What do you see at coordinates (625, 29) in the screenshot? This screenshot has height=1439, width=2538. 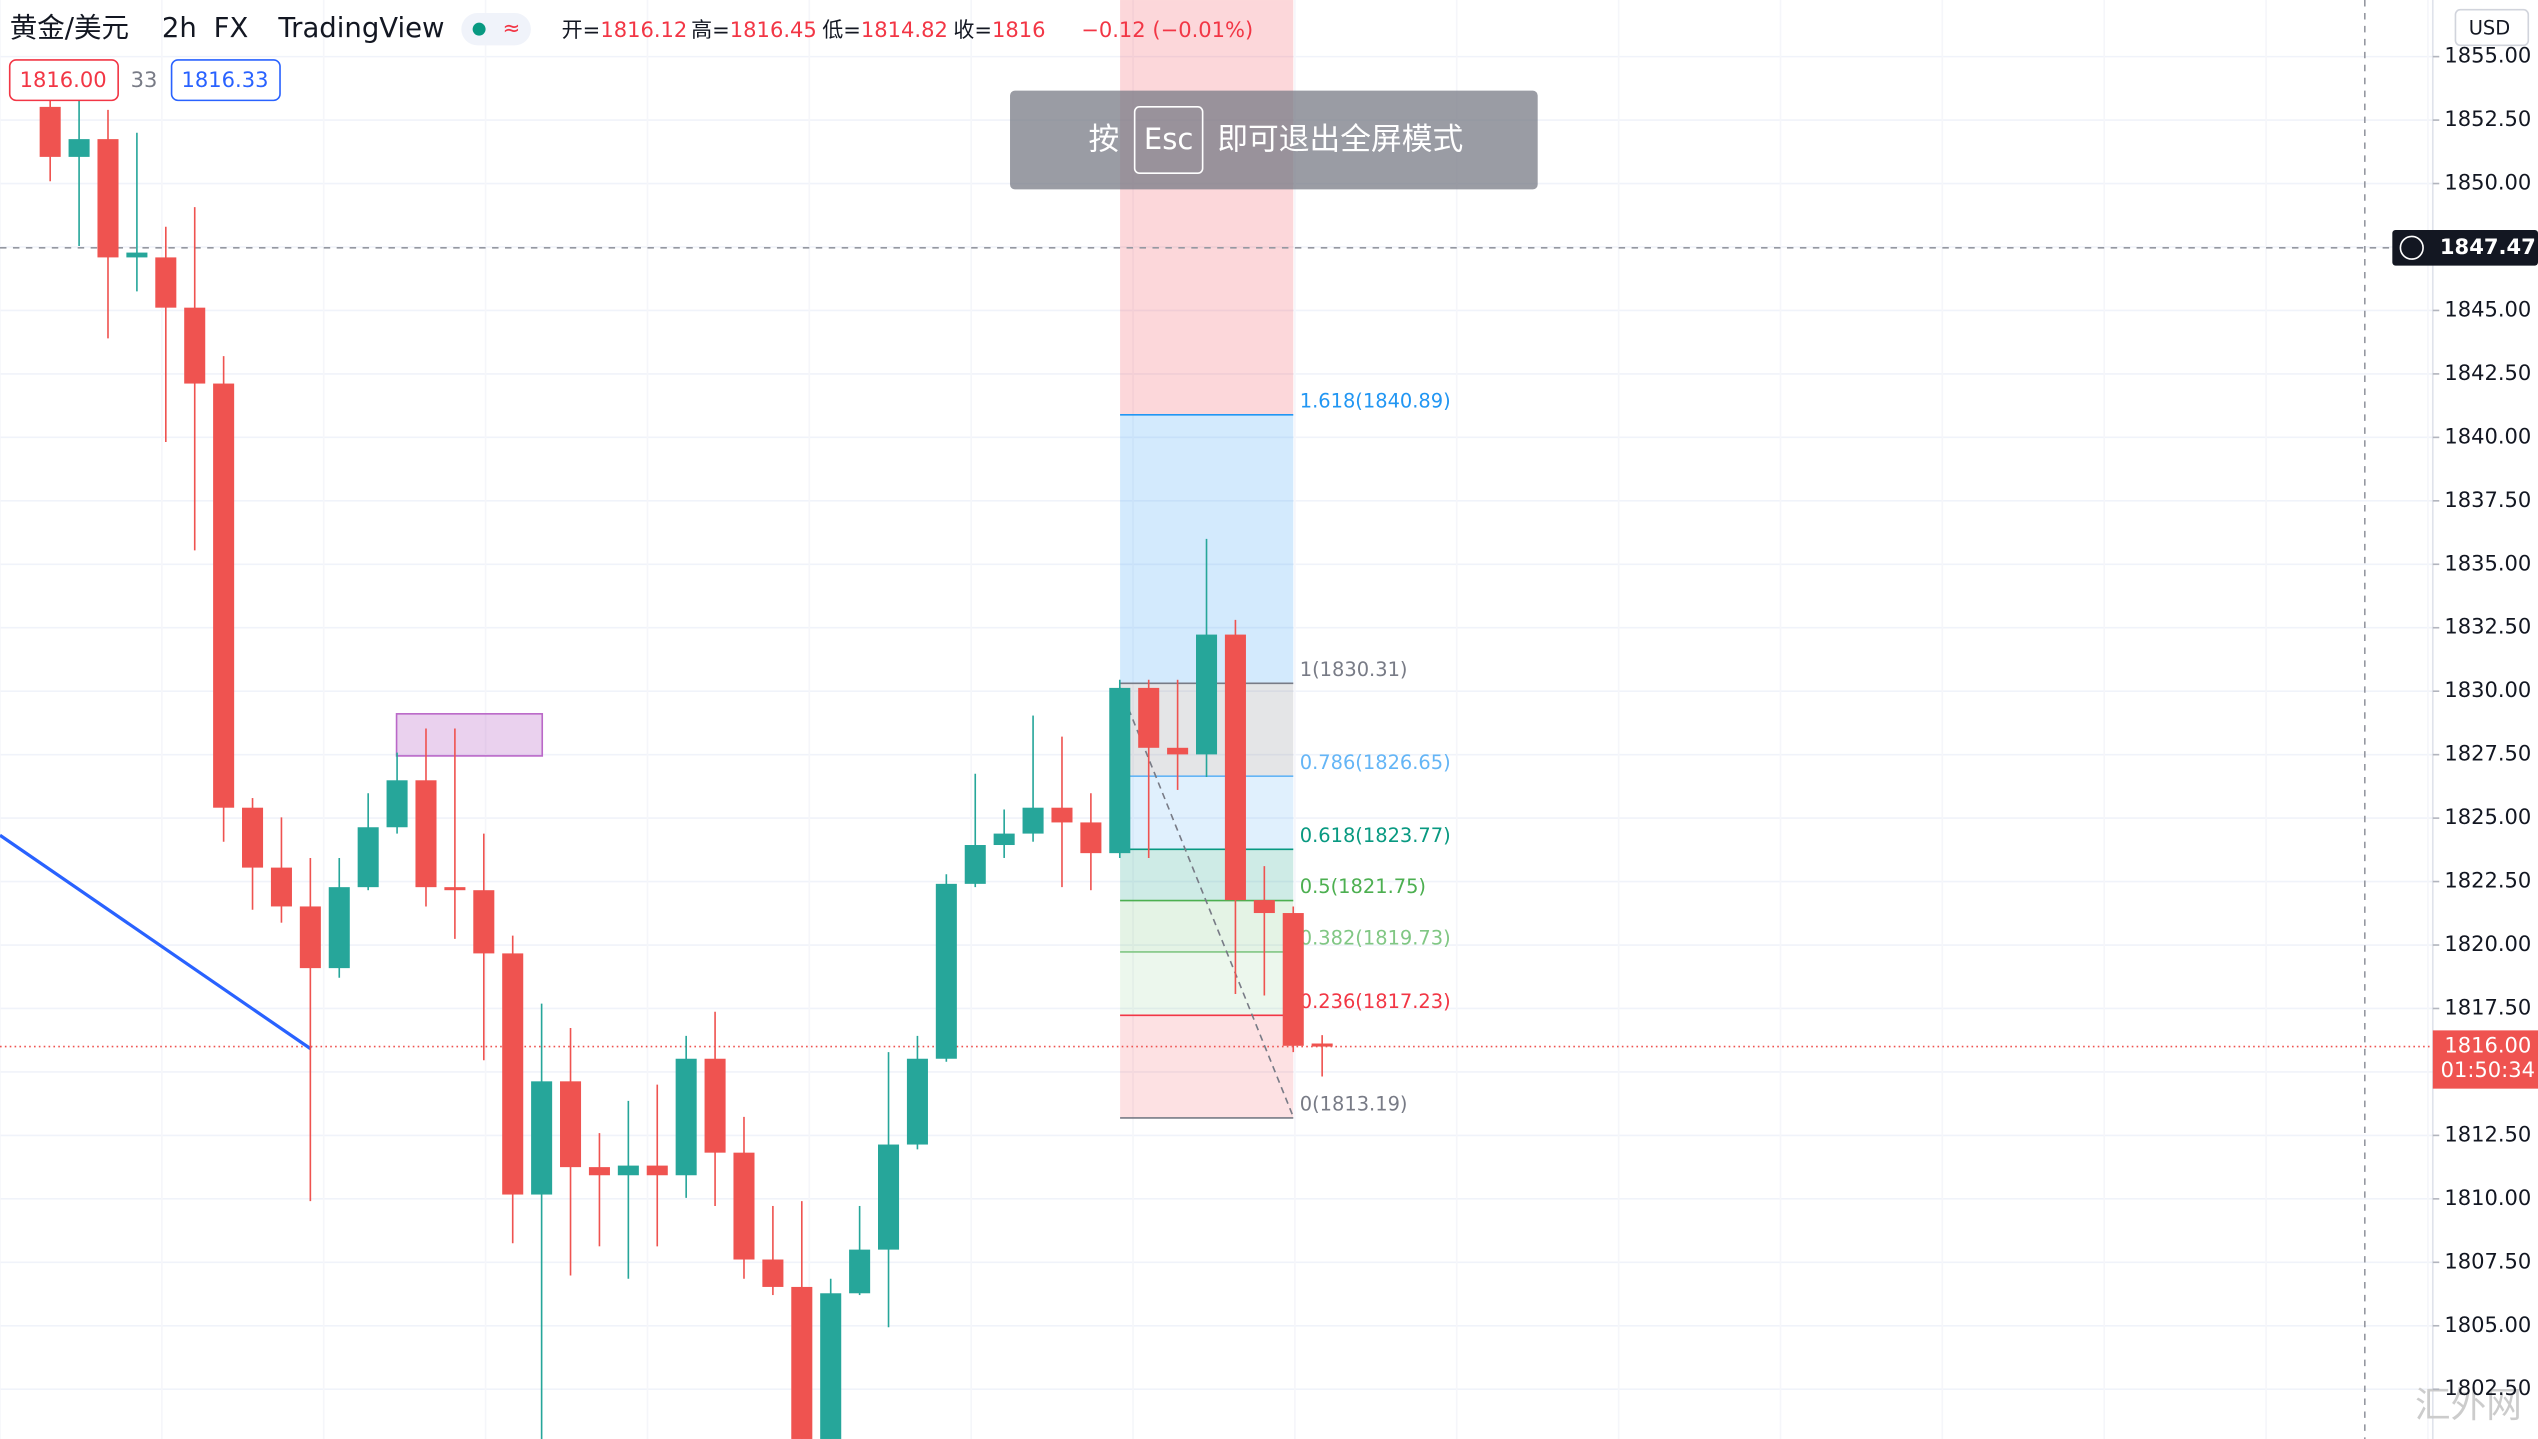 I see `ohlc-item: 开=1816.12` at bounding box center [625, 29].